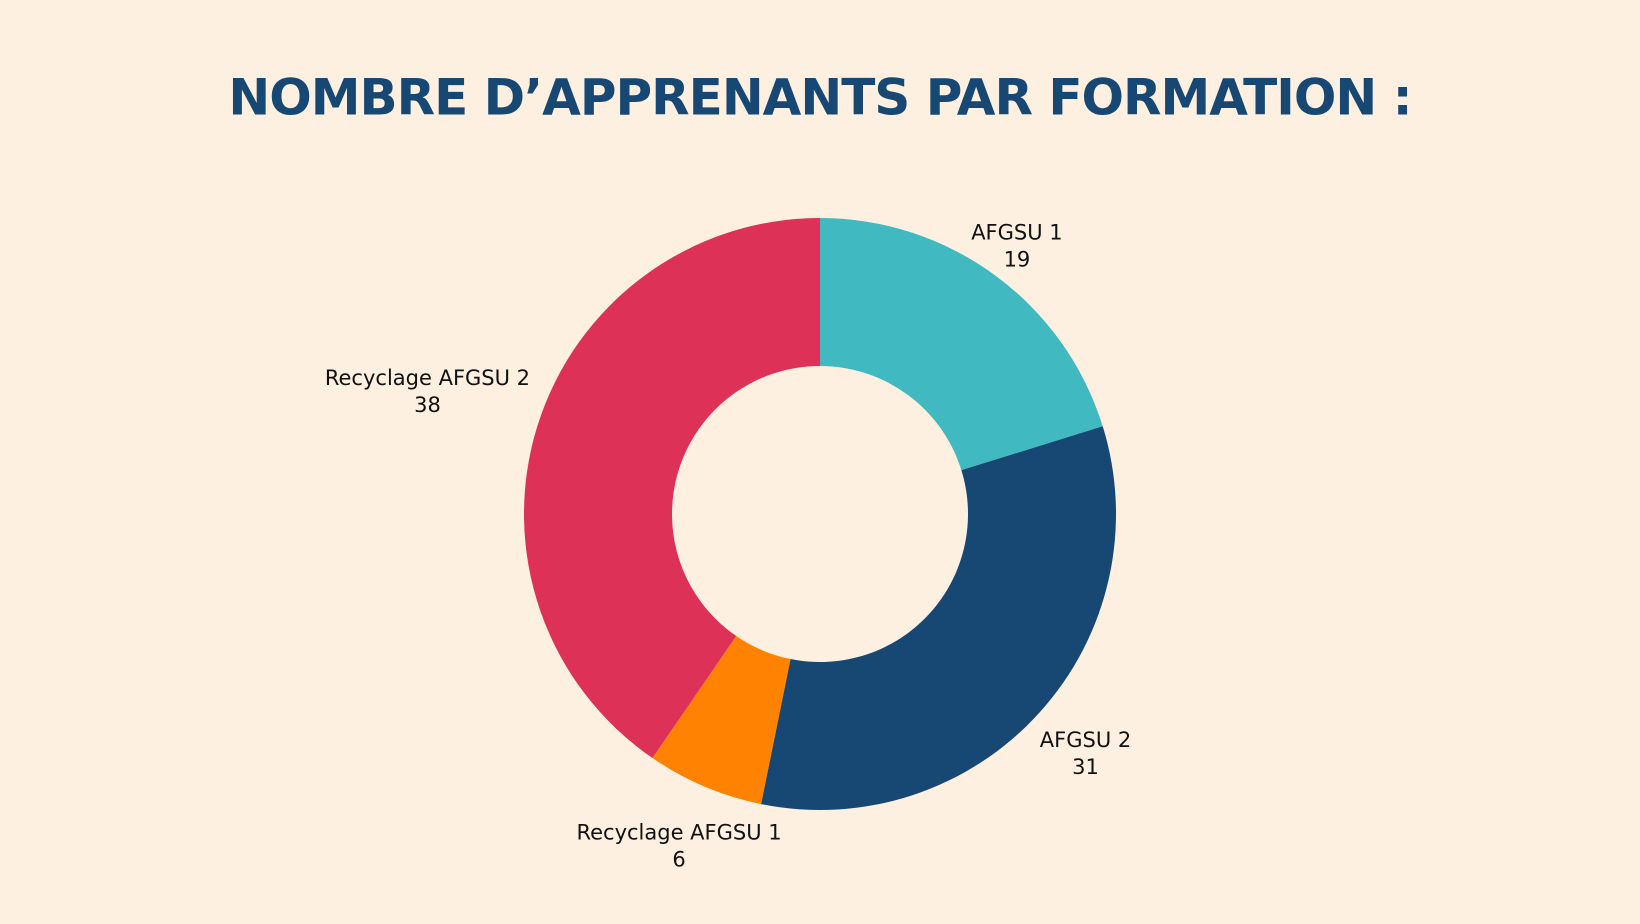 The width and height of the screenshot is (1640, 924). I want to click on segment-value: 31, so click(1085, 767).